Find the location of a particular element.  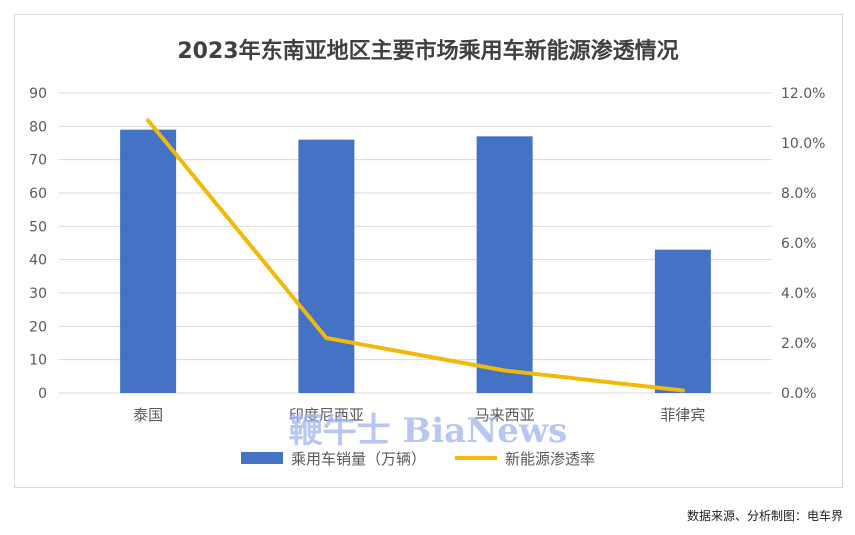

legend: 乘用车销量（万辆） 新能源渗透率 is located at coordinates (418, 459).